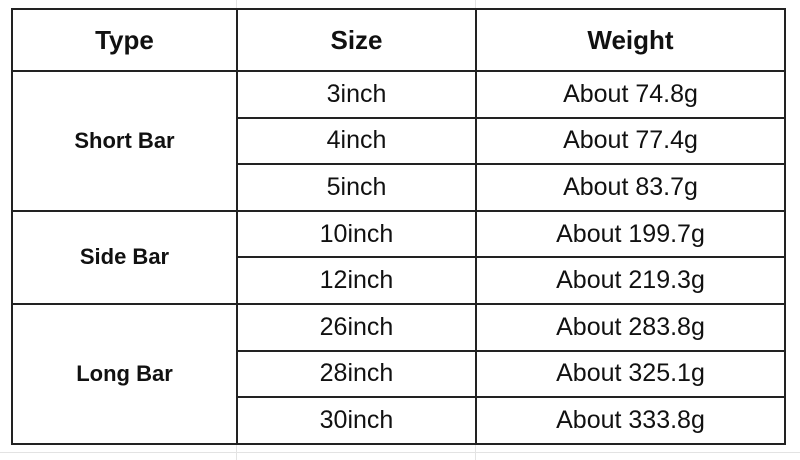 The width and height of the screenshot is (800, 460). Describe the element at coordinates (356, 420) in the screenshot. I see `size-cell: 30inch` at that location.